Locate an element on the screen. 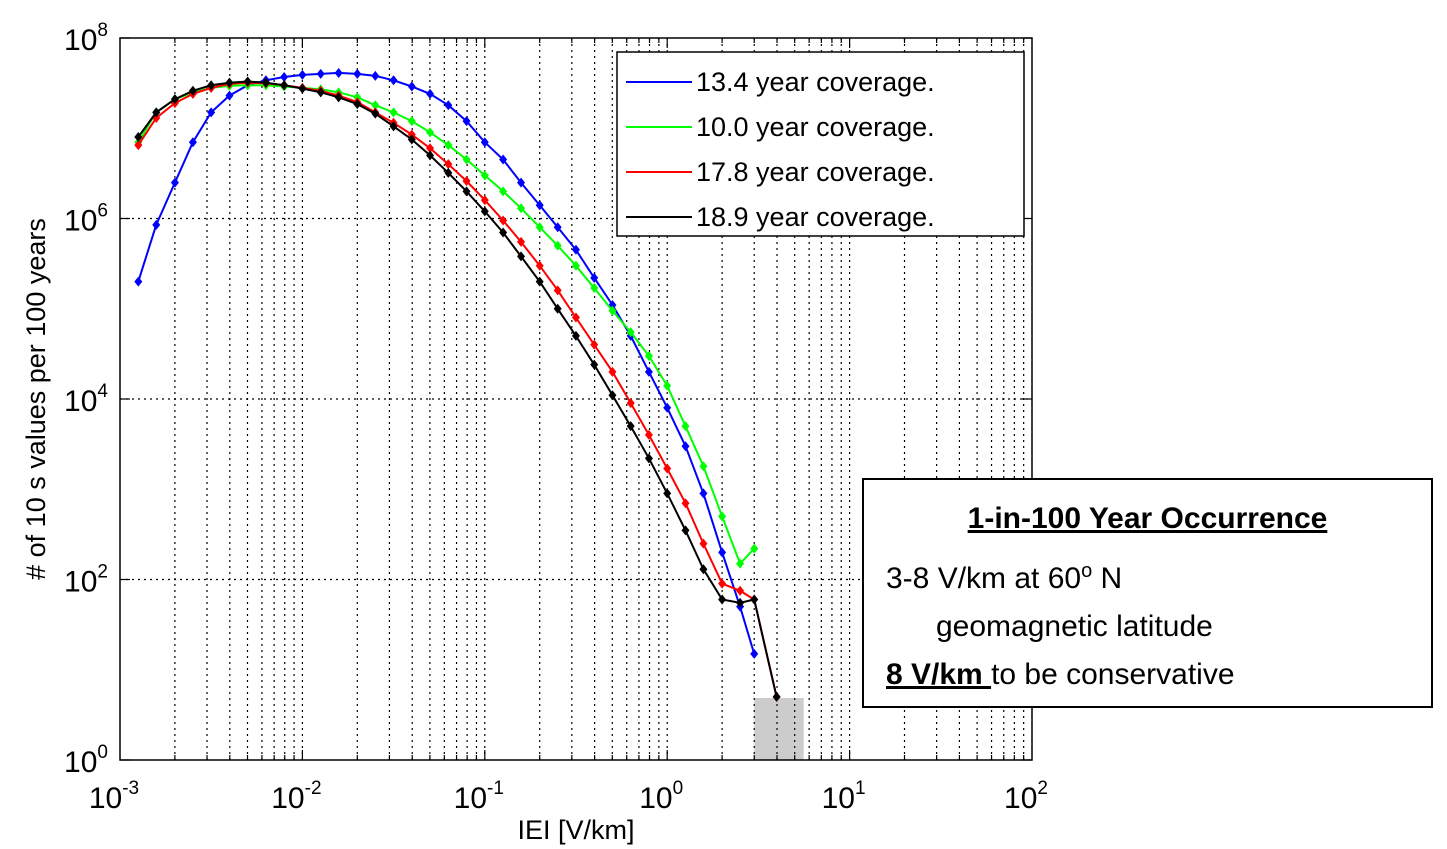  y-tick-label: 10⁸ is located at coordinates (86, 38).